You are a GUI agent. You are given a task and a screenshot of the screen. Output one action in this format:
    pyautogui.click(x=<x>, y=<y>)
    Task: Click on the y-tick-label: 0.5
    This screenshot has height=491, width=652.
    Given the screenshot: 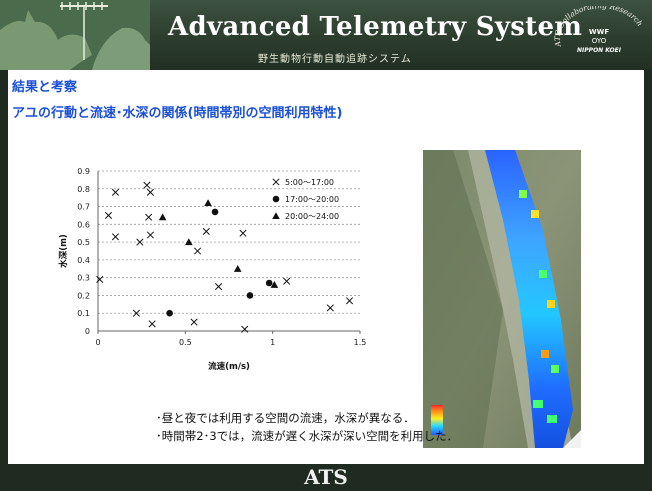 What is the action you would take?
    pyautogui.click(x=83, y=242)
    